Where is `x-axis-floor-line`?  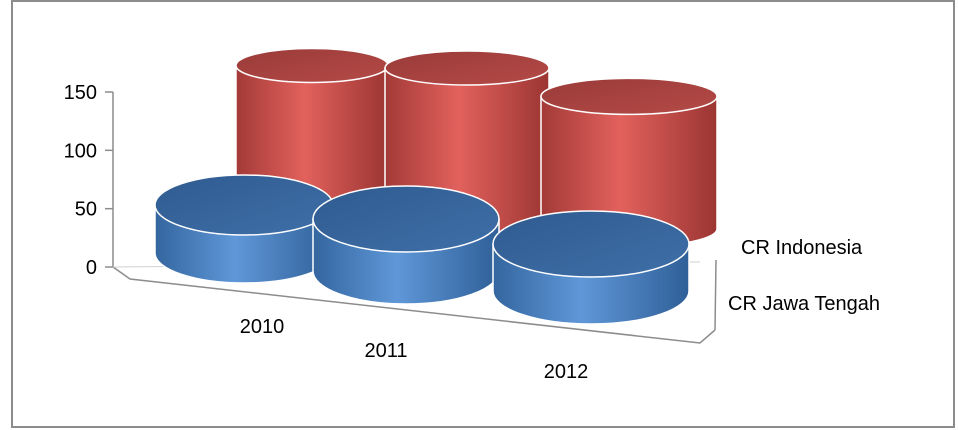 x-axis-floor-line is located at coordinates (414, 305).